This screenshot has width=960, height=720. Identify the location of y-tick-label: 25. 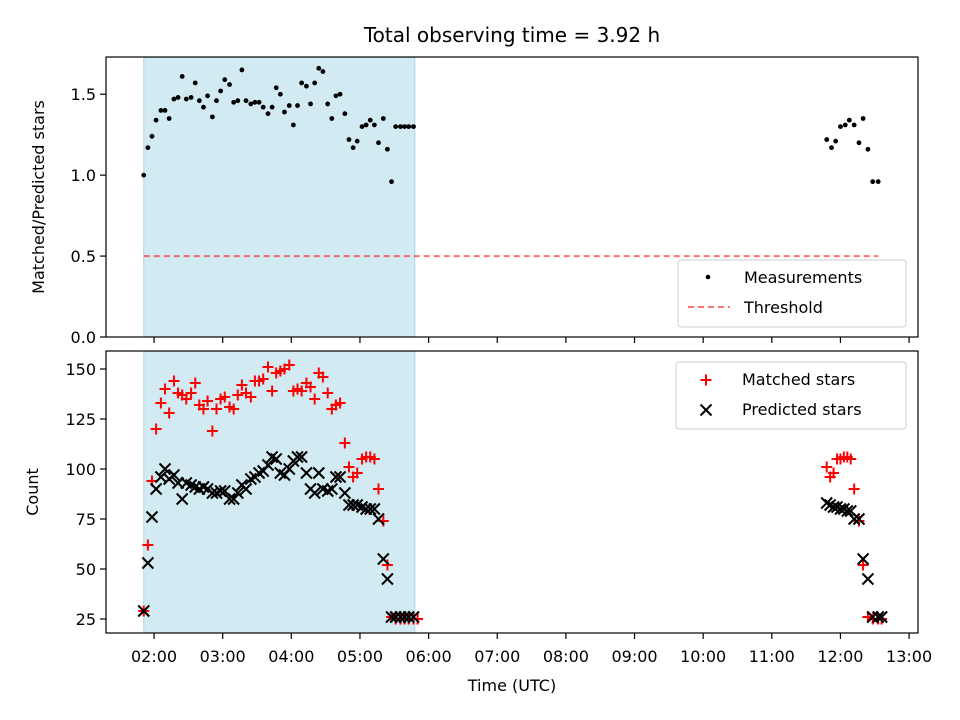
(86, 619).